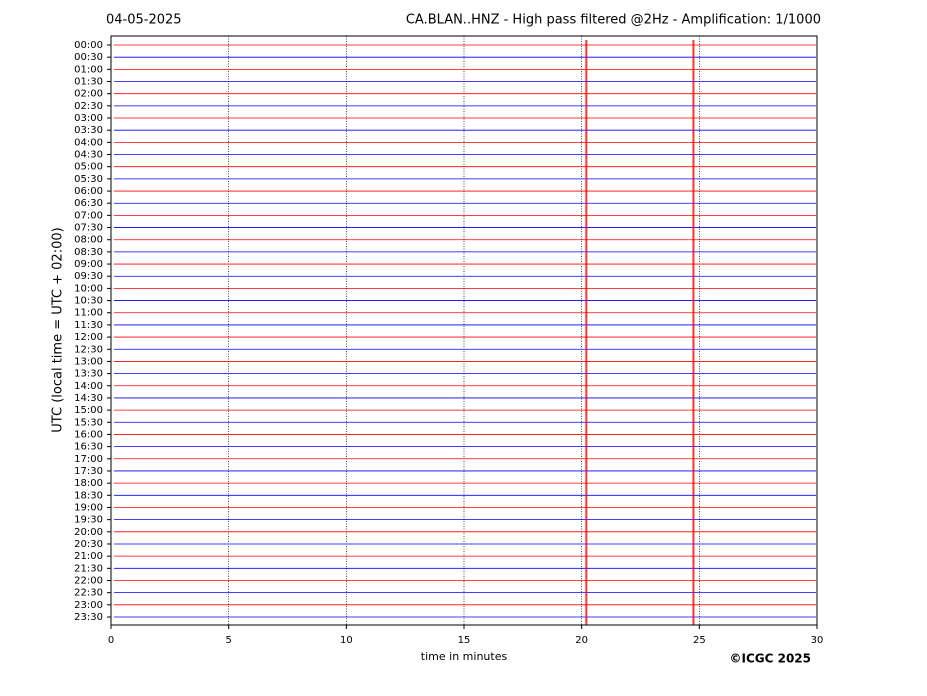 The image size is (927, 696). Describe the element at coordinates (88, 118) in the screenshot. I see `y-tick-label: 03:00` at that location.